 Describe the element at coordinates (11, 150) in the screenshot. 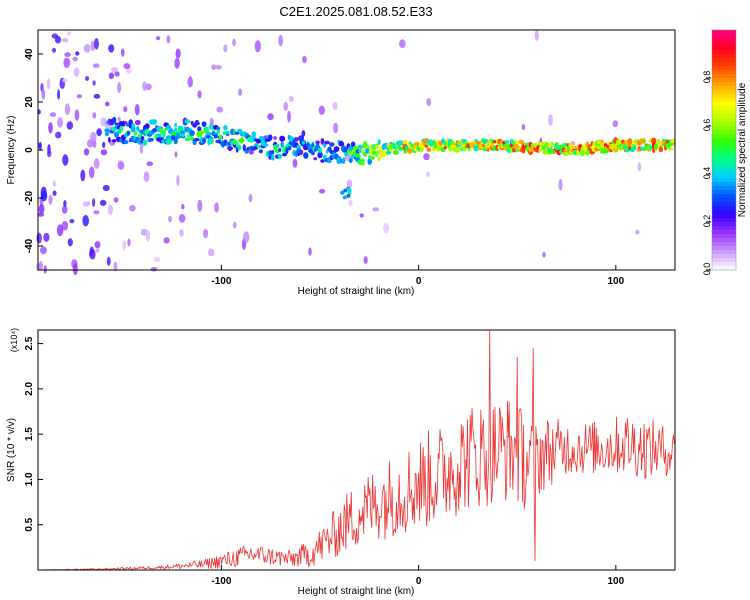

I see `spectrogram-y-label: Frequency (Hz)` at that location.